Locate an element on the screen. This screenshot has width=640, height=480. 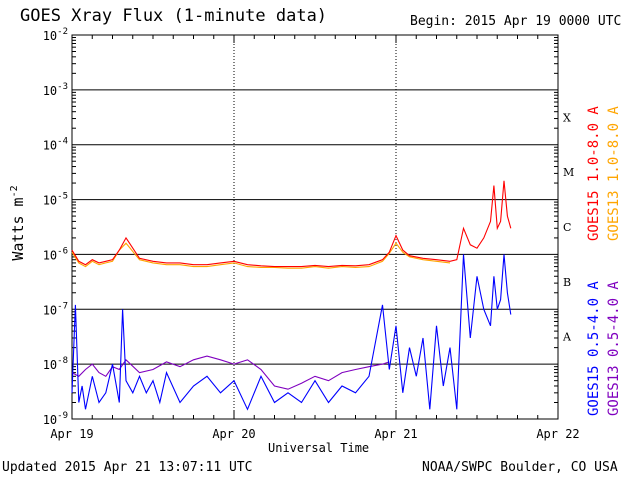
y-tick-label: 10⁻⁹ is located at coordinates (55, 419).